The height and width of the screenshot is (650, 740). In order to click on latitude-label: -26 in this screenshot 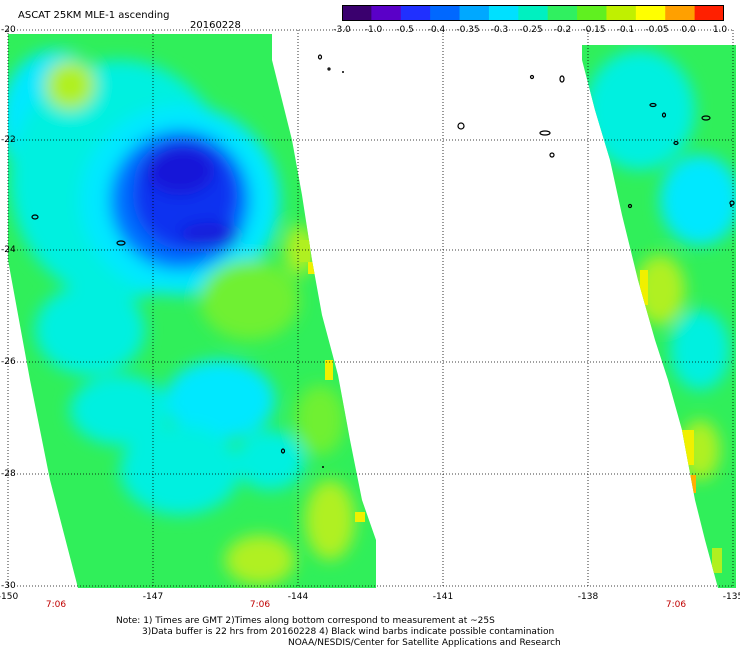, I will do `click(8, 362)`.